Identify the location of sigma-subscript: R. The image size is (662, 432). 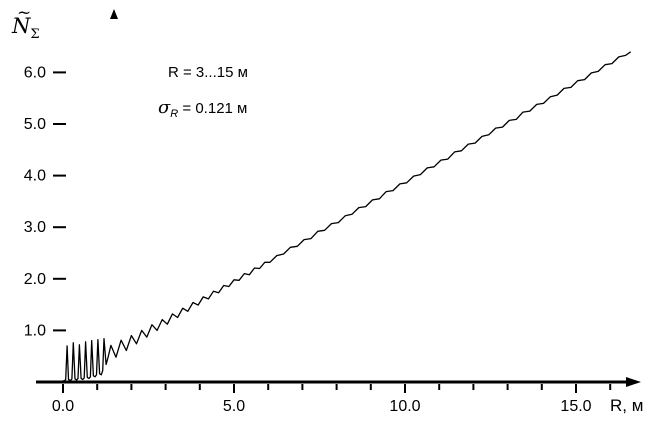
(174, 114).